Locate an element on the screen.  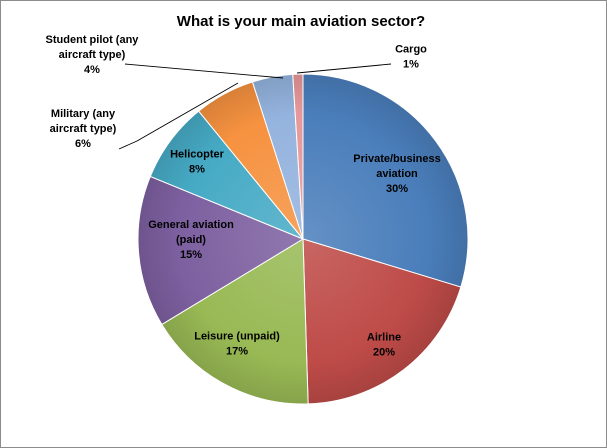
chart-title: What is your main aviation sector? is located at coordinates (301, 21).